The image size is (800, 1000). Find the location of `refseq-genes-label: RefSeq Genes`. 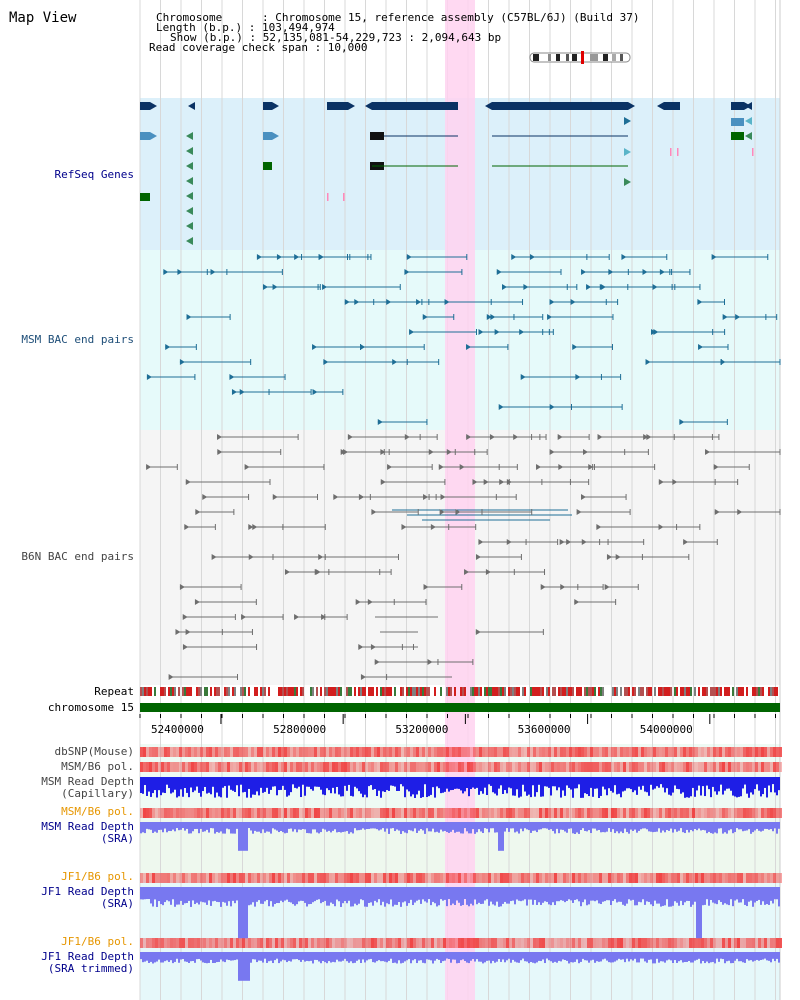

refseq-genes-label: RefSeq Genes is located at coordinates (94, 174).